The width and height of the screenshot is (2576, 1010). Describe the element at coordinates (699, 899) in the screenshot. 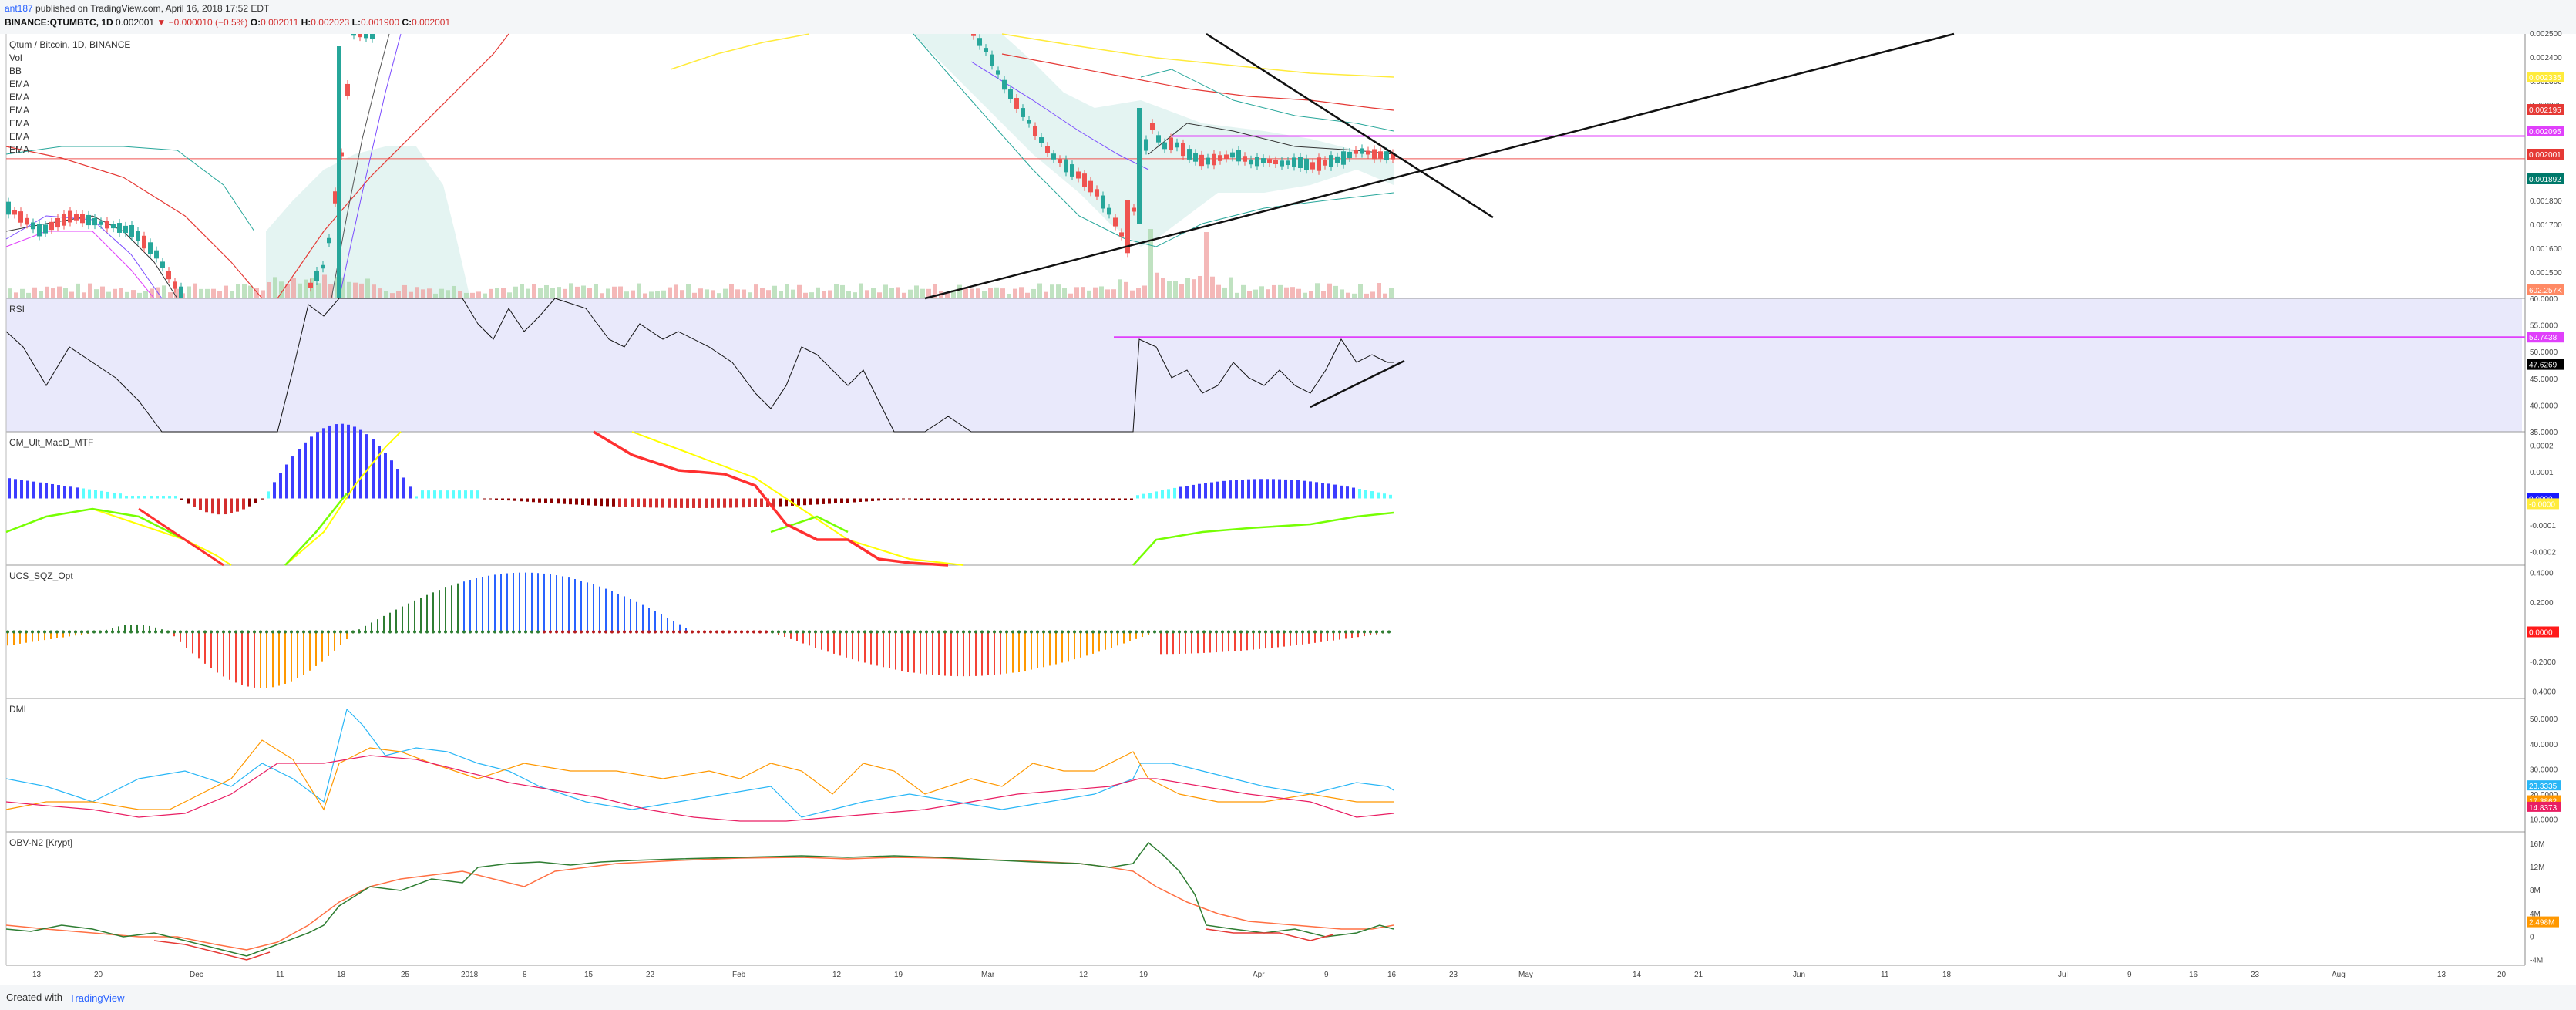

I see `obv-line` at that location.